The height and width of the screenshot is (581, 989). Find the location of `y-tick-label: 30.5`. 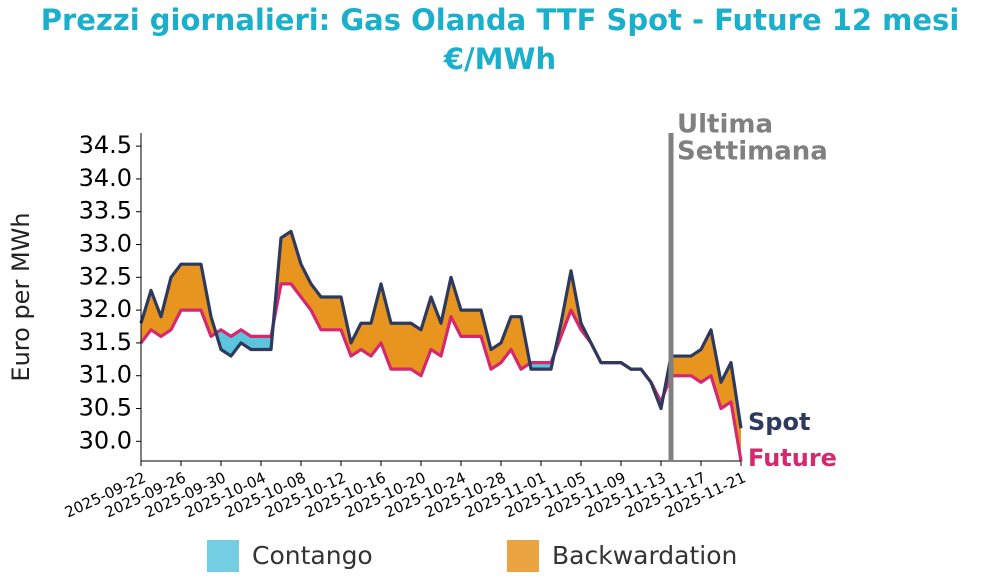

y-tick-label: 30.5 is located at coordinates (105, 408).